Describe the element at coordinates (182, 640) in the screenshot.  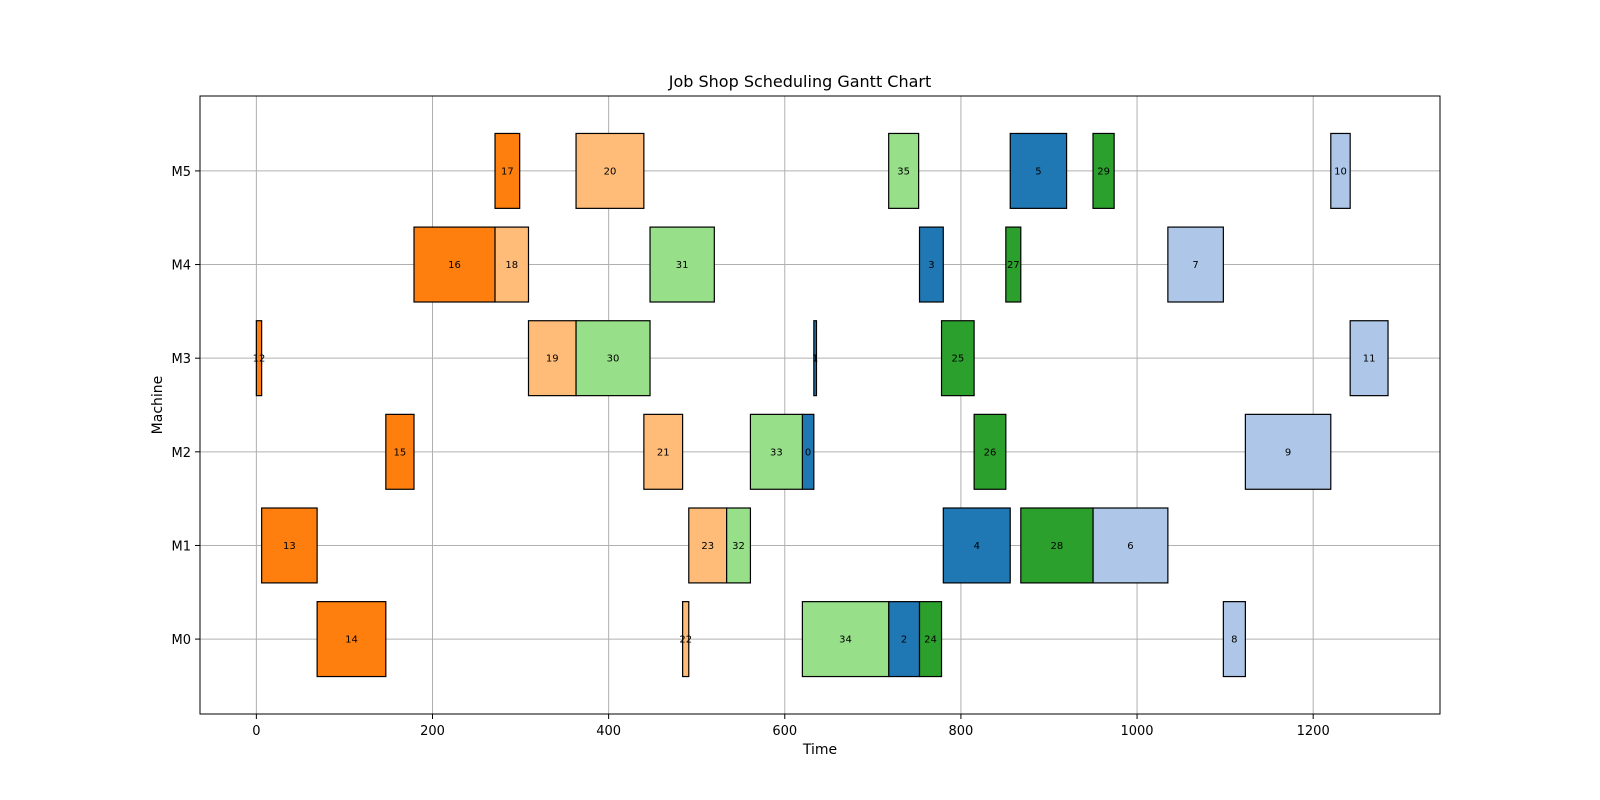
I see `y-tick-label: M0` at that location.